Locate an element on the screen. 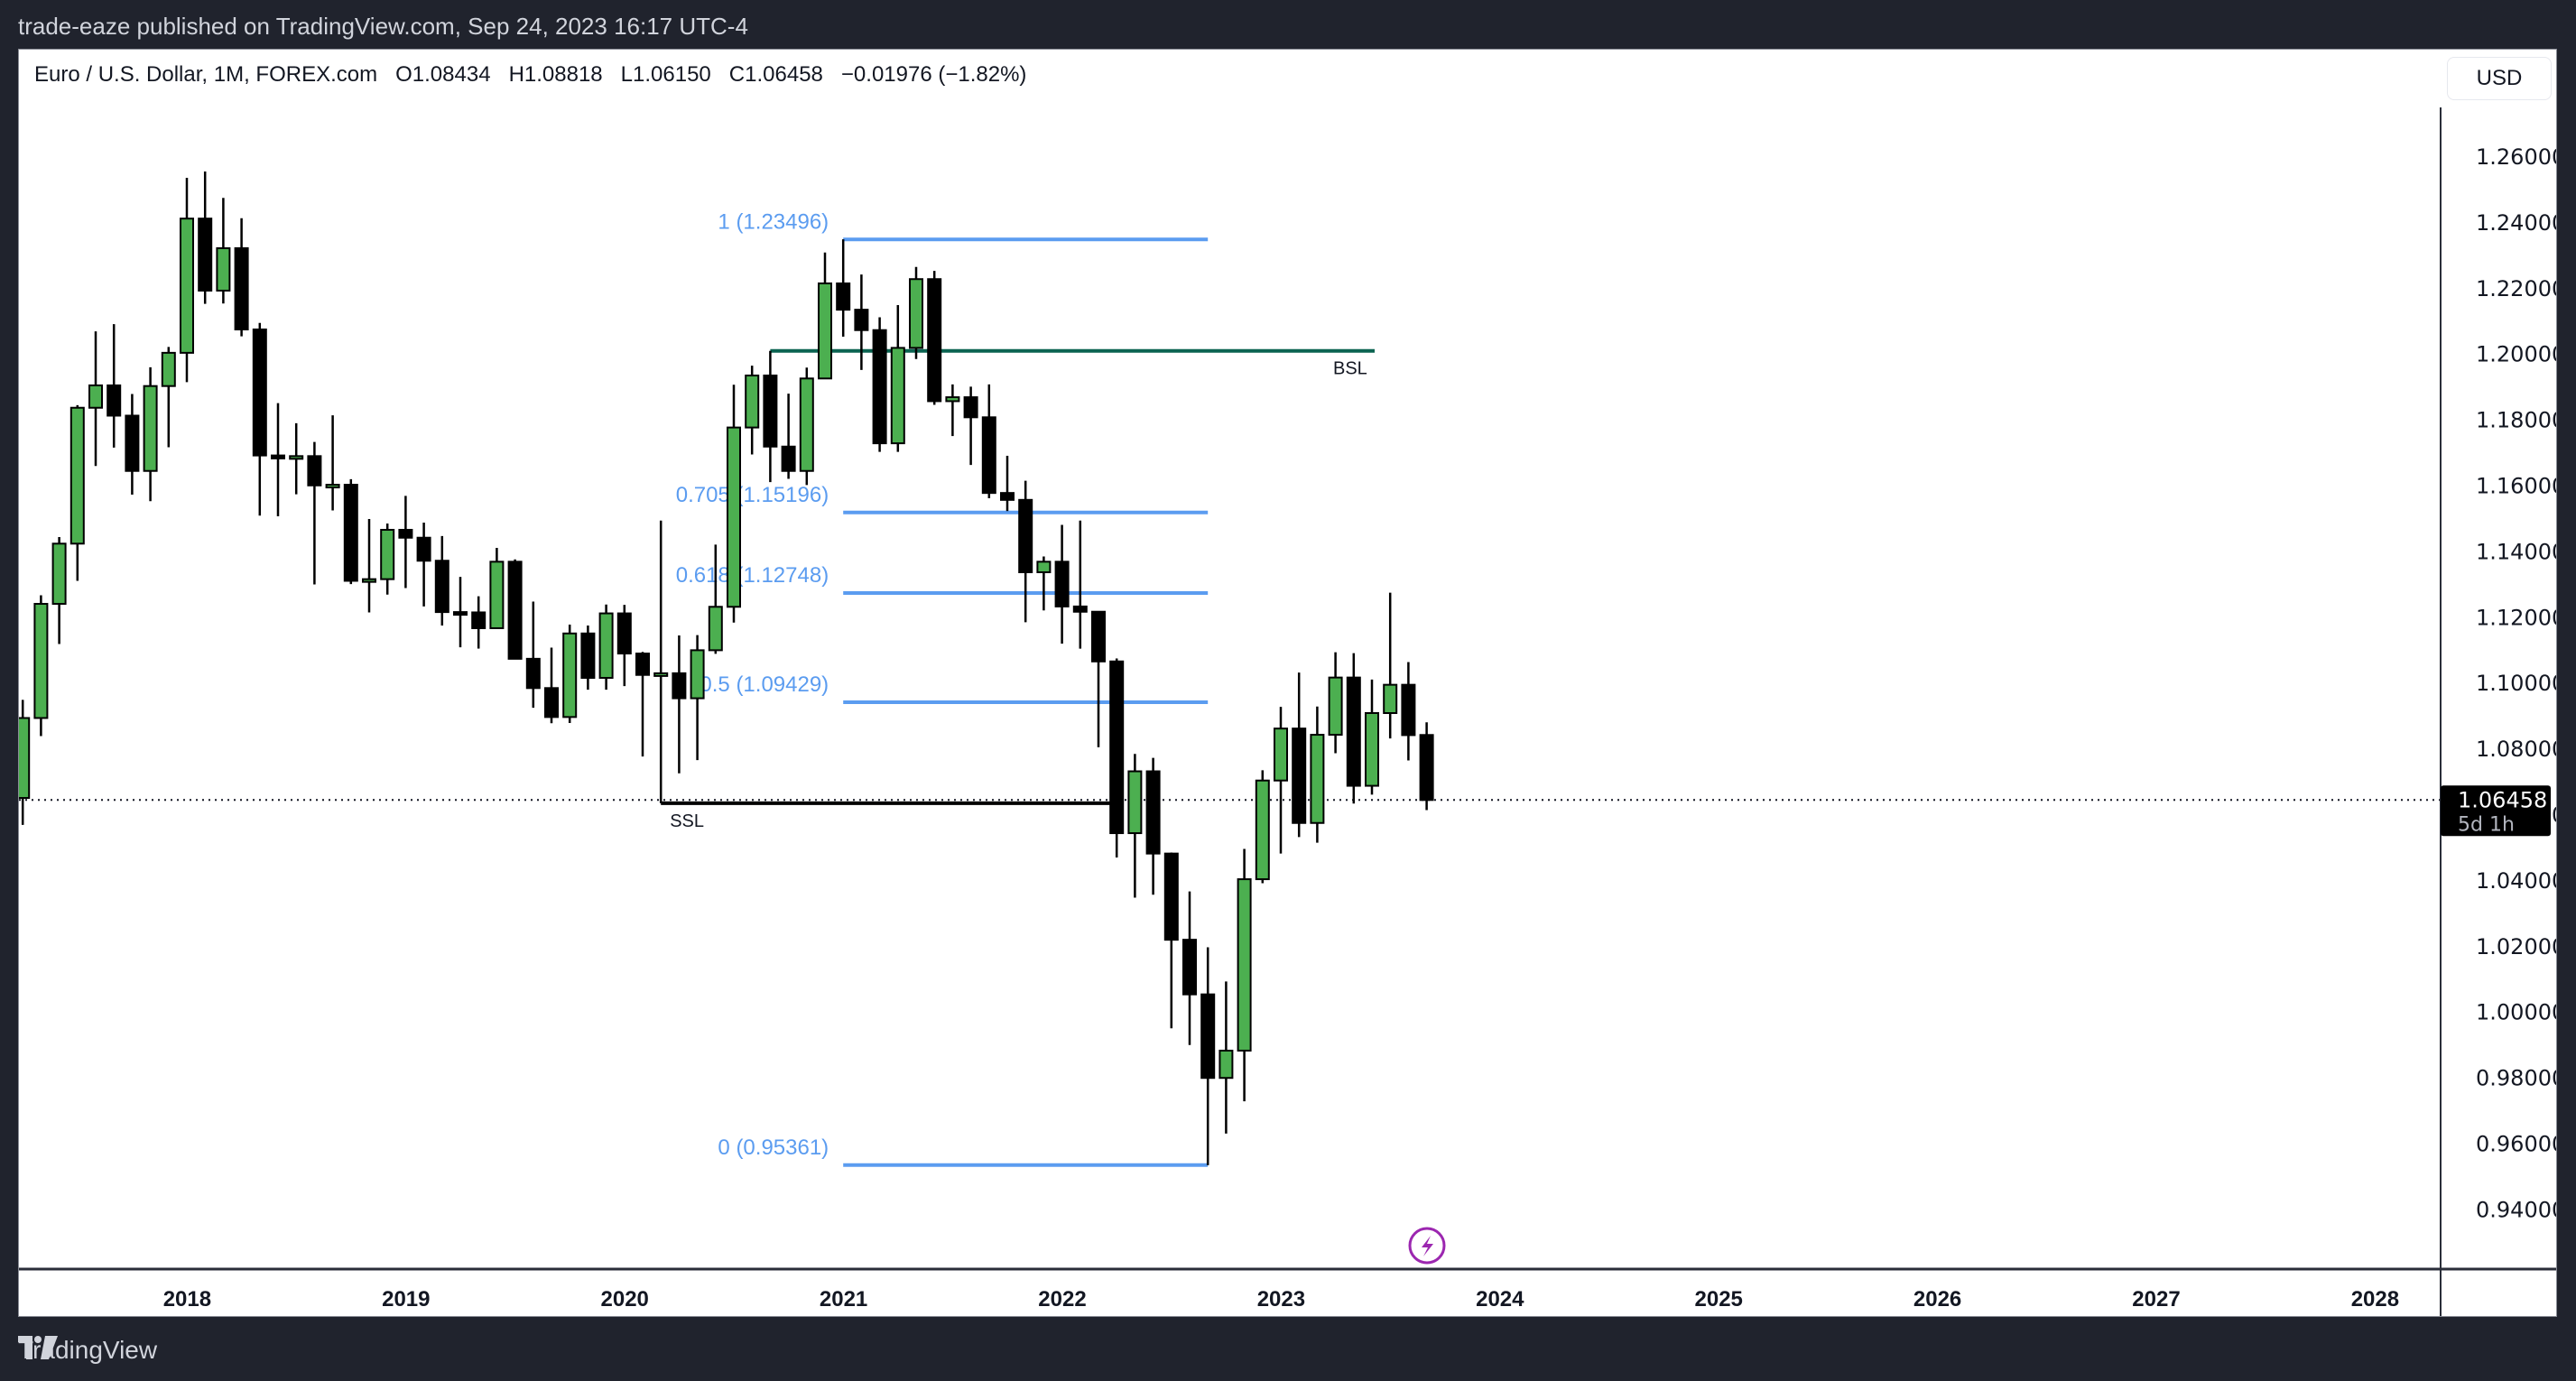 The width and height of the screenshot is (2576, 1381). price-axis-tick: 0.96000 is located at coordinates (2516, 1145).